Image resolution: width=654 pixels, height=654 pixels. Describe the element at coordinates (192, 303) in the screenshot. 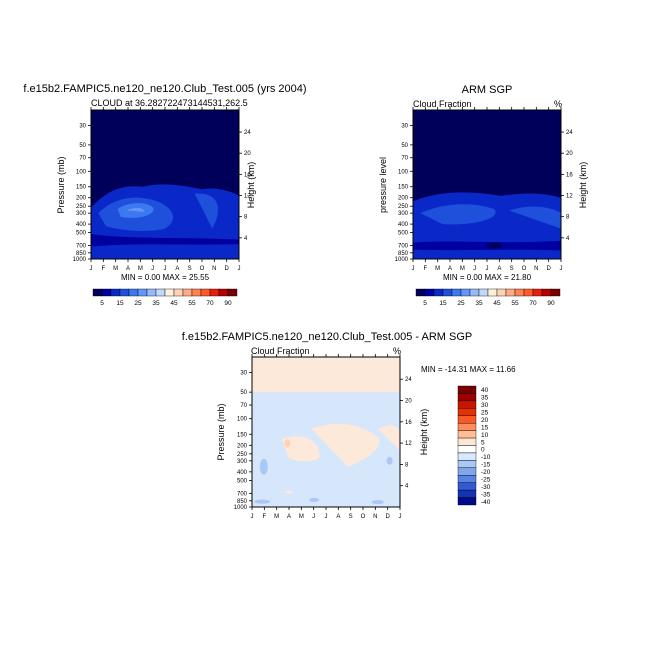

I see `colorbar-label: 55` at that location.